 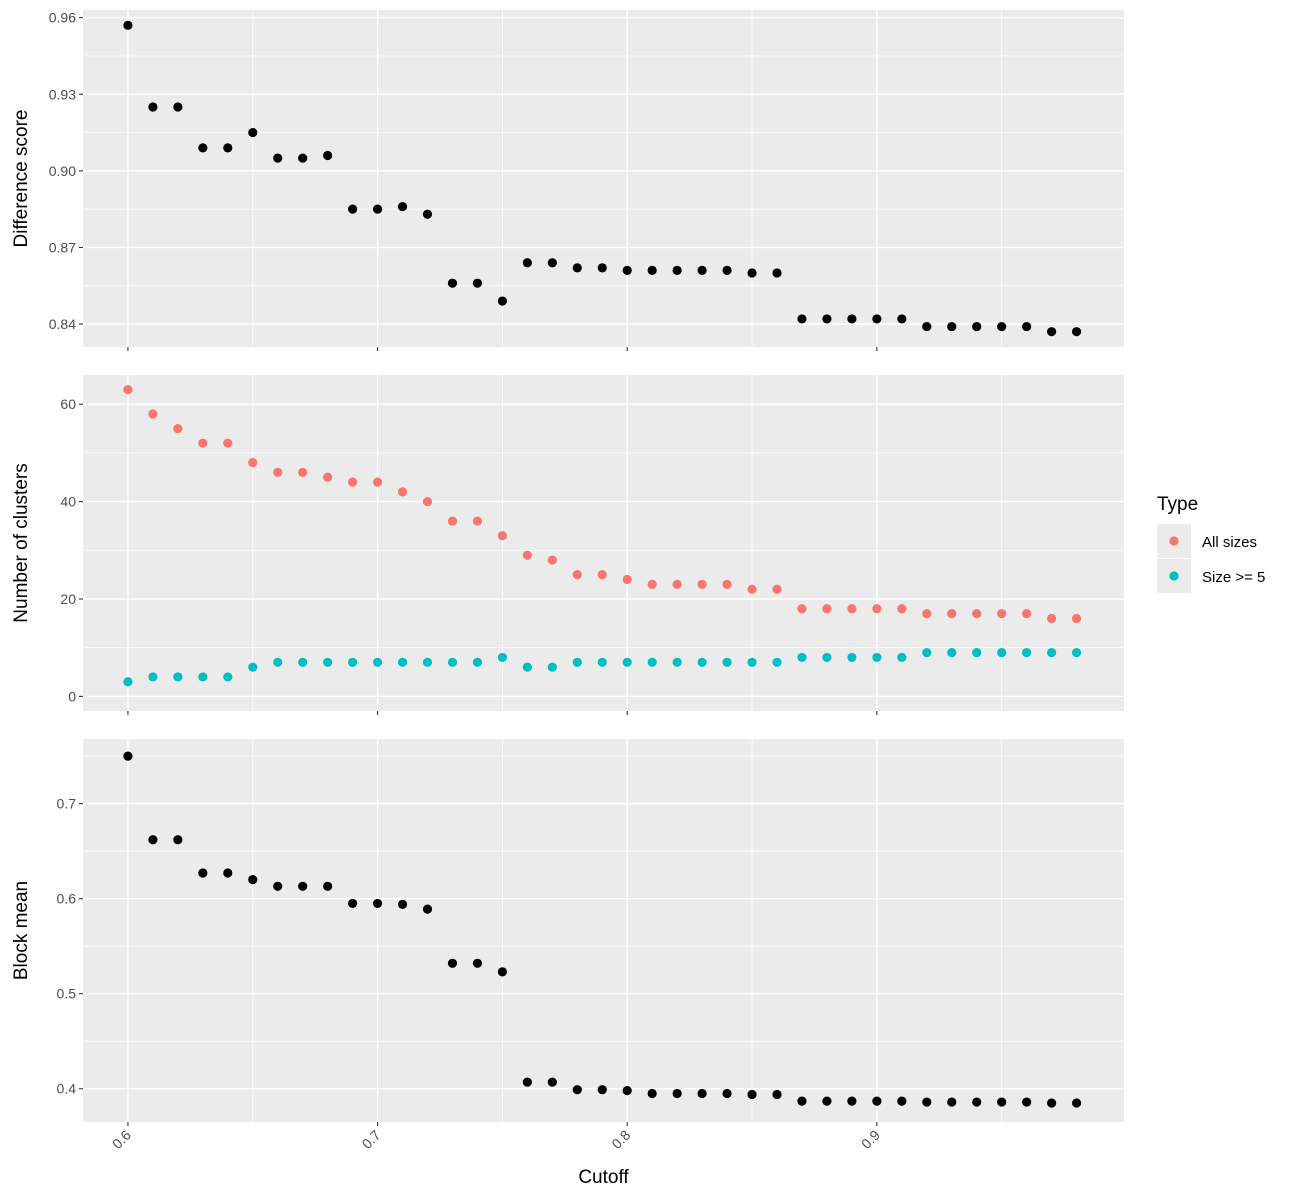 What do you see at coordinates (1229, 542) in the screenshot?
I see `legend-label: All sizes` at bounding box center [1229, 542].